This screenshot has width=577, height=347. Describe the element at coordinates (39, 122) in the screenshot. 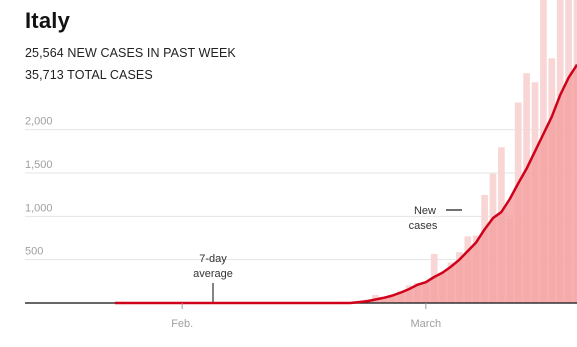

I see `y-tick-label: 2,000` at that location.